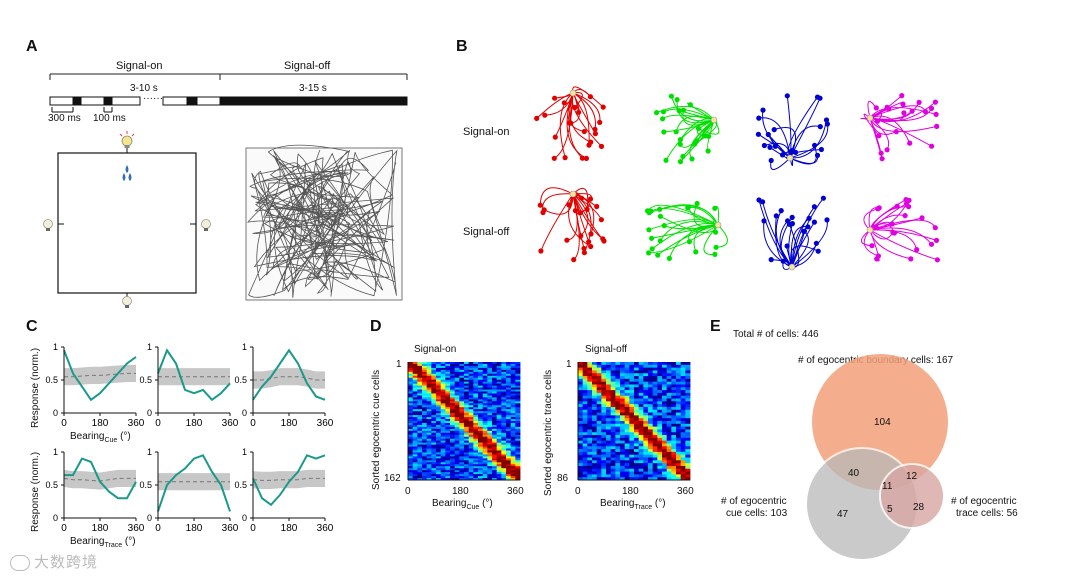  I want to click on d-xlabel-on-main: Bearing, so click(449, 503).